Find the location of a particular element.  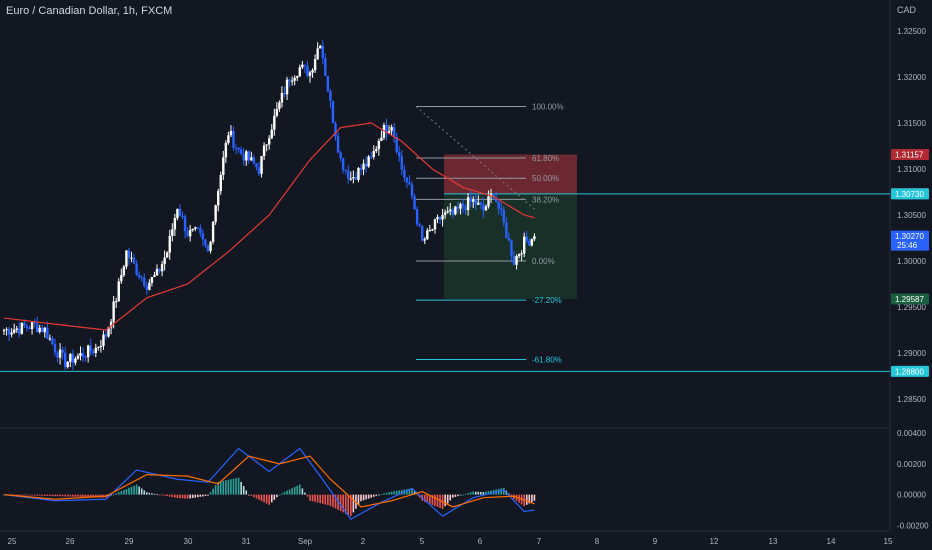

price-label-text: 1.30730 is located at coordinates (909, 194).